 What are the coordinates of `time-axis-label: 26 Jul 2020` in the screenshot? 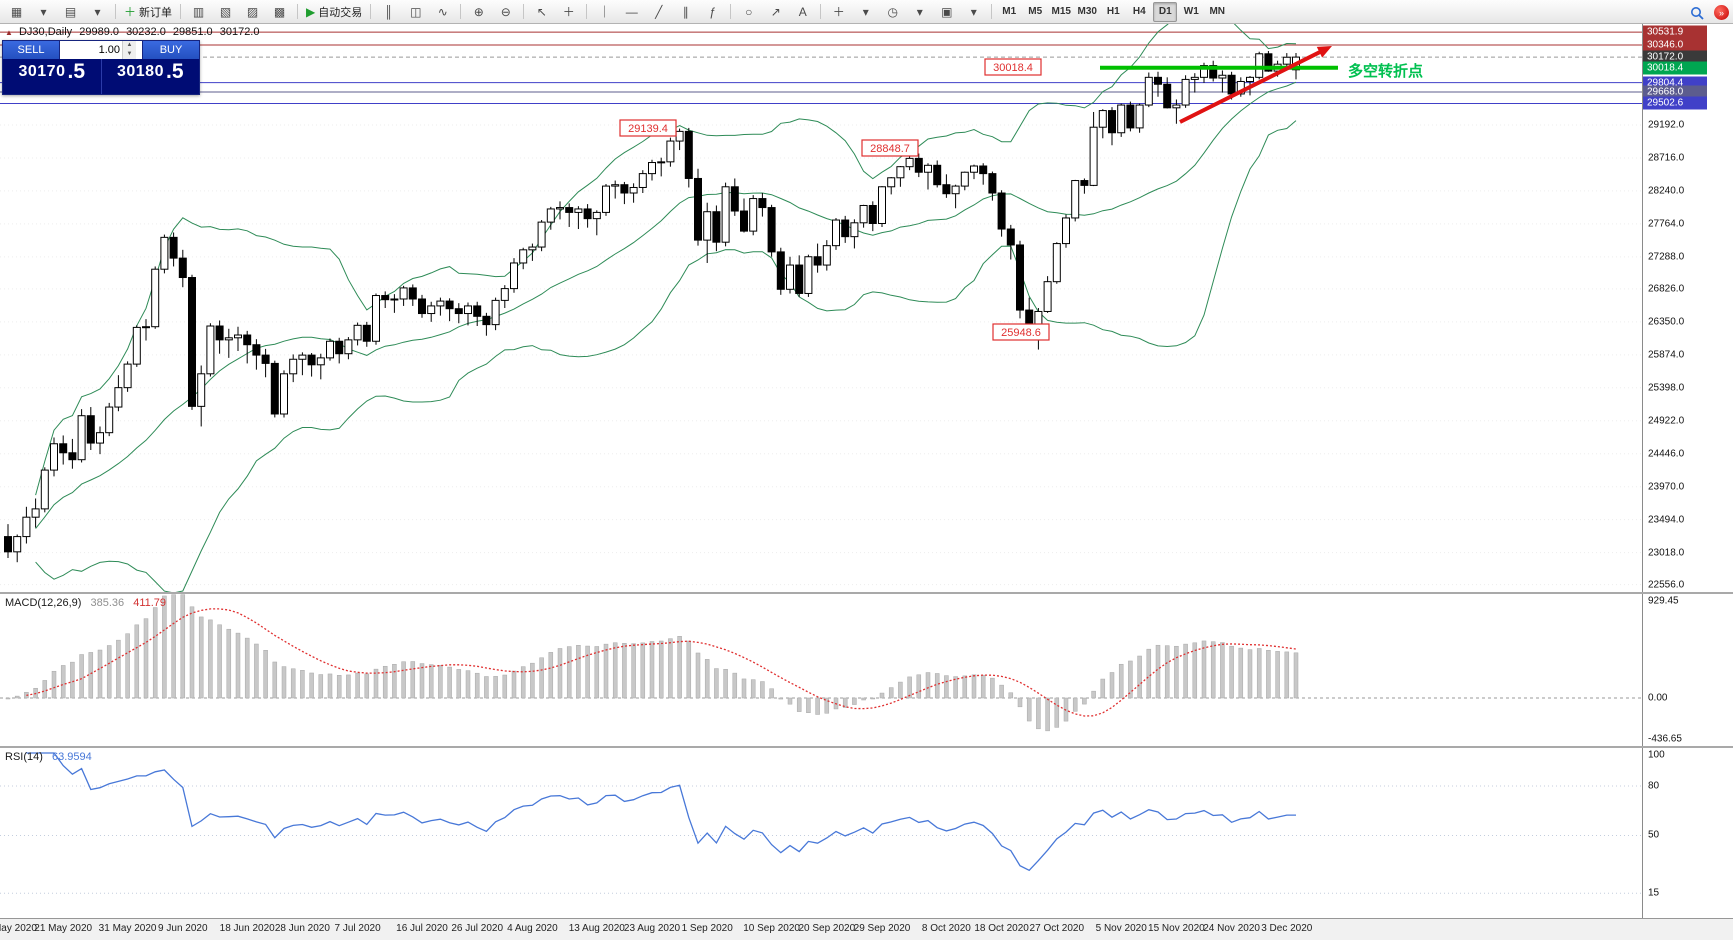 It's located at (477, 928).